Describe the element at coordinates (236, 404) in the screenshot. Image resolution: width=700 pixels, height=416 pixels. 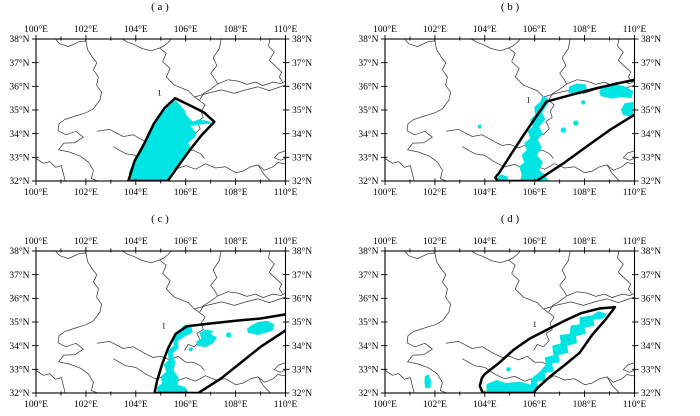
I see `x-tick-label-bottom: 108°E` at that location.